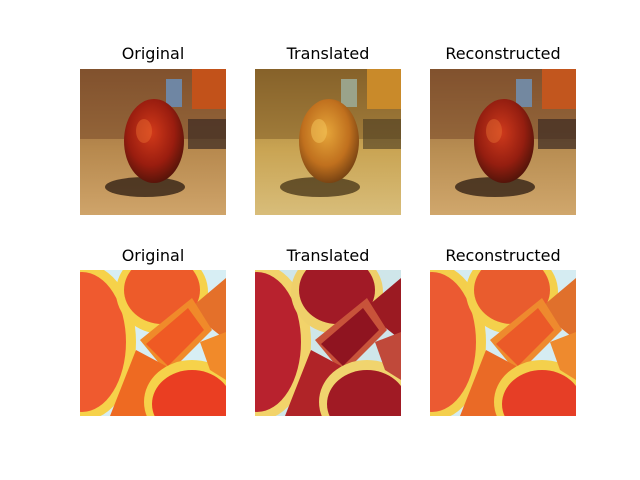 The width and height of the screenshot is (640, 480). What do you see at coordinates (328, 343) in the screenshot?
I see `orange-translated-image` at bounding box center [328, 343].